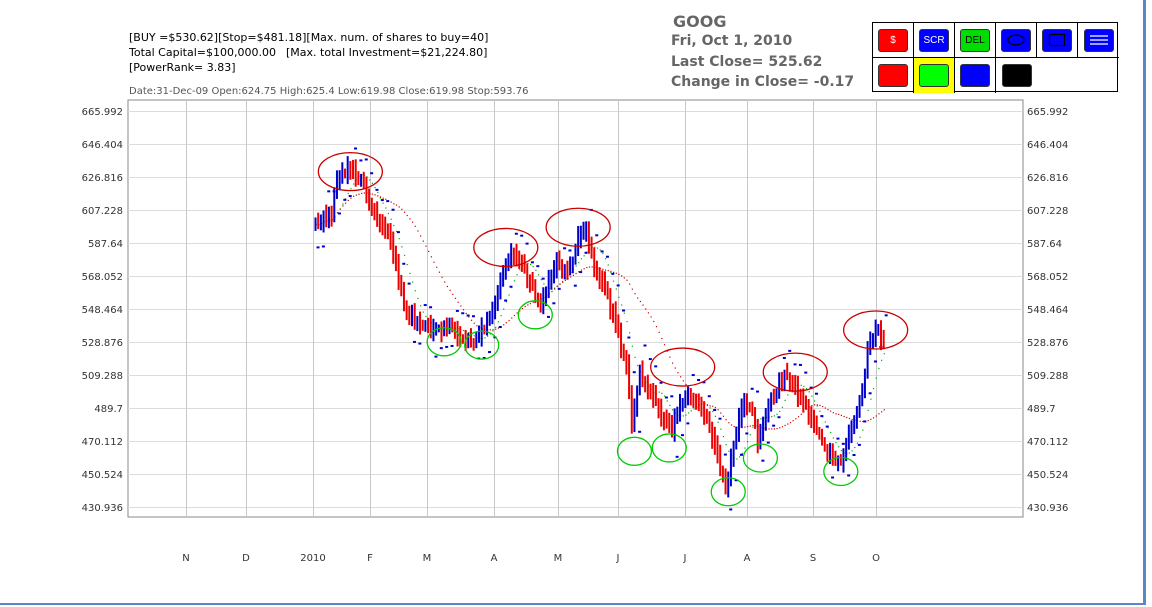 This screenshot has height=607, width=1152. Describe the element at coordinates (558, 558) in the screenshot. I see `x-tick-label: M` at that location.